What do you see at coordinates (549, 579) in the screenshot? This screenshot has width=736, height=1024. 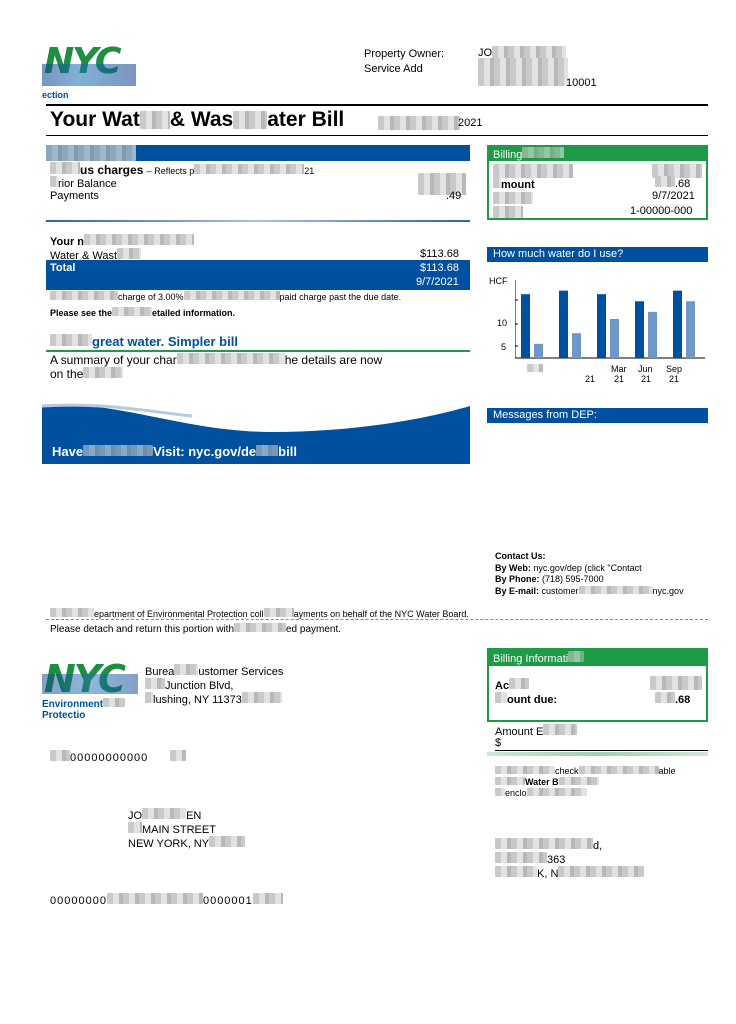 I see `contact-phone: By Phone: (718) 595-7000` at bounding box center [549, 579].